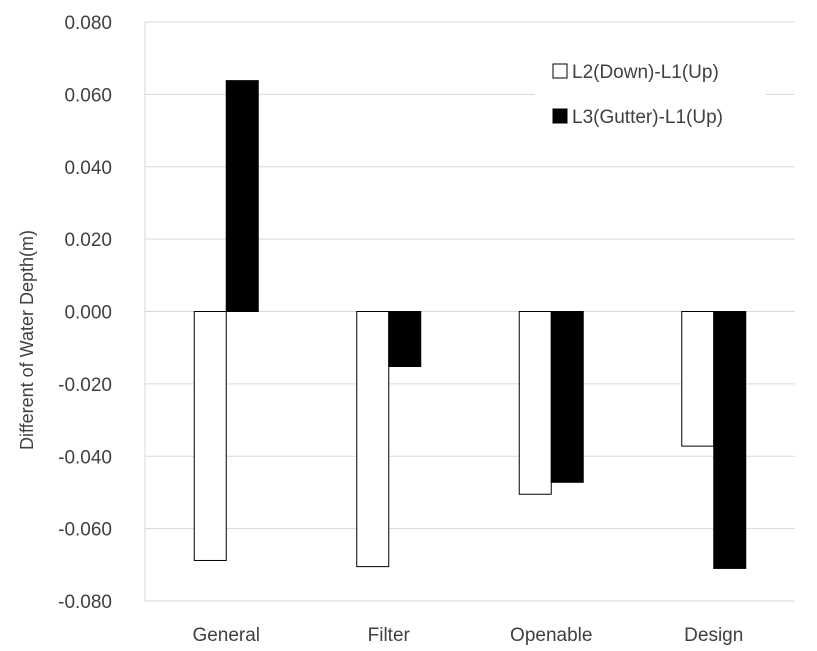 Image resolution: width=817 pixels, height=651 pixels. I want to click on y-tick-label: -0.020, so click(85, 385).